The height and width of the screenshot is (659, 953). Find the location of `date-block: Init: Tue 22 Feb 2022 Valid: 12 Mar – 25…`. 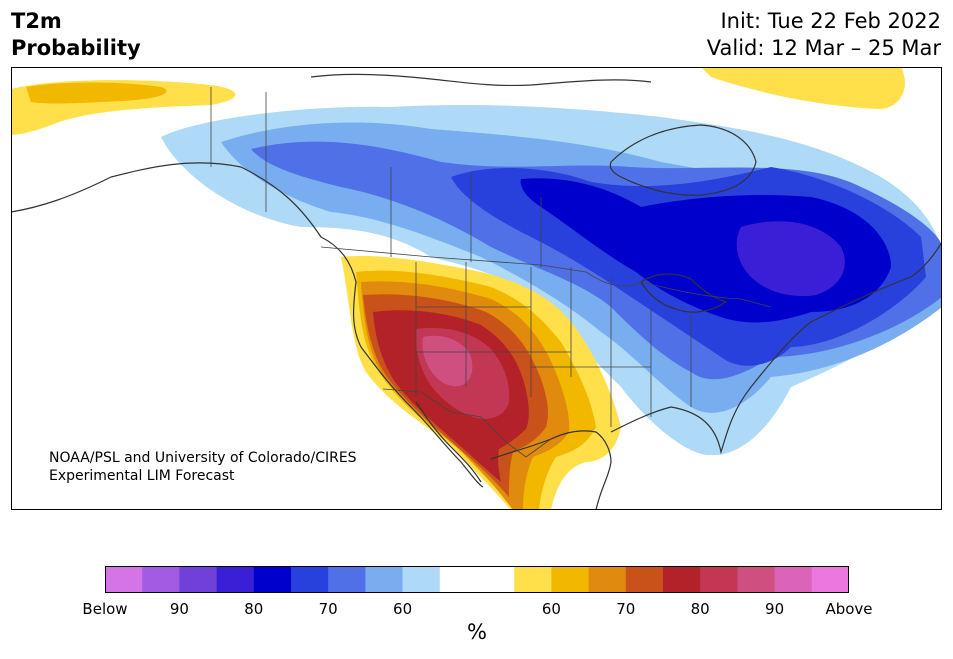

date-block: Init: Tue 22 Feb 2022 Valid: 12 Mar – 25… is located at coordinates (824, 35).